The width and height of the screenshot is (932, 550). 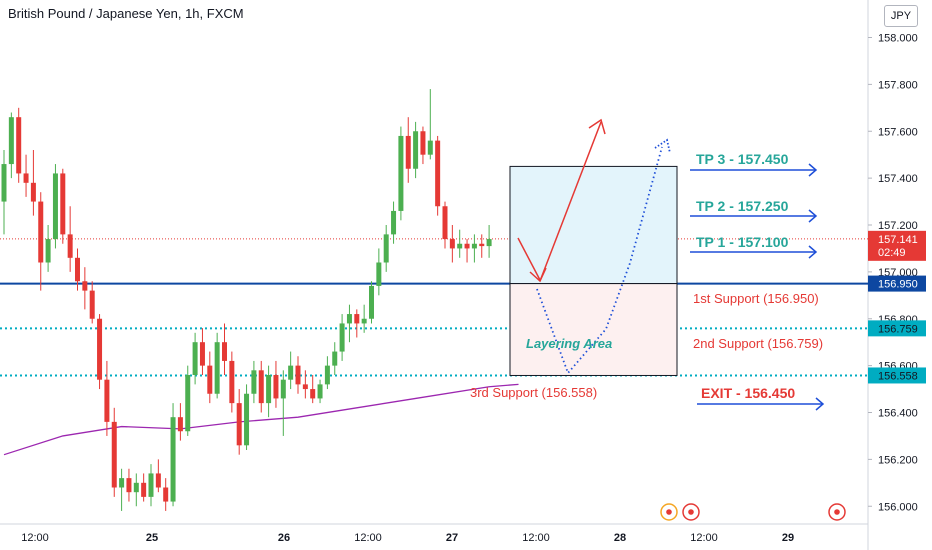 What do you see at coordinates (813, 170) in the screenshot?
I see `tp3-arrow-head` at bounding box center [813, 170].